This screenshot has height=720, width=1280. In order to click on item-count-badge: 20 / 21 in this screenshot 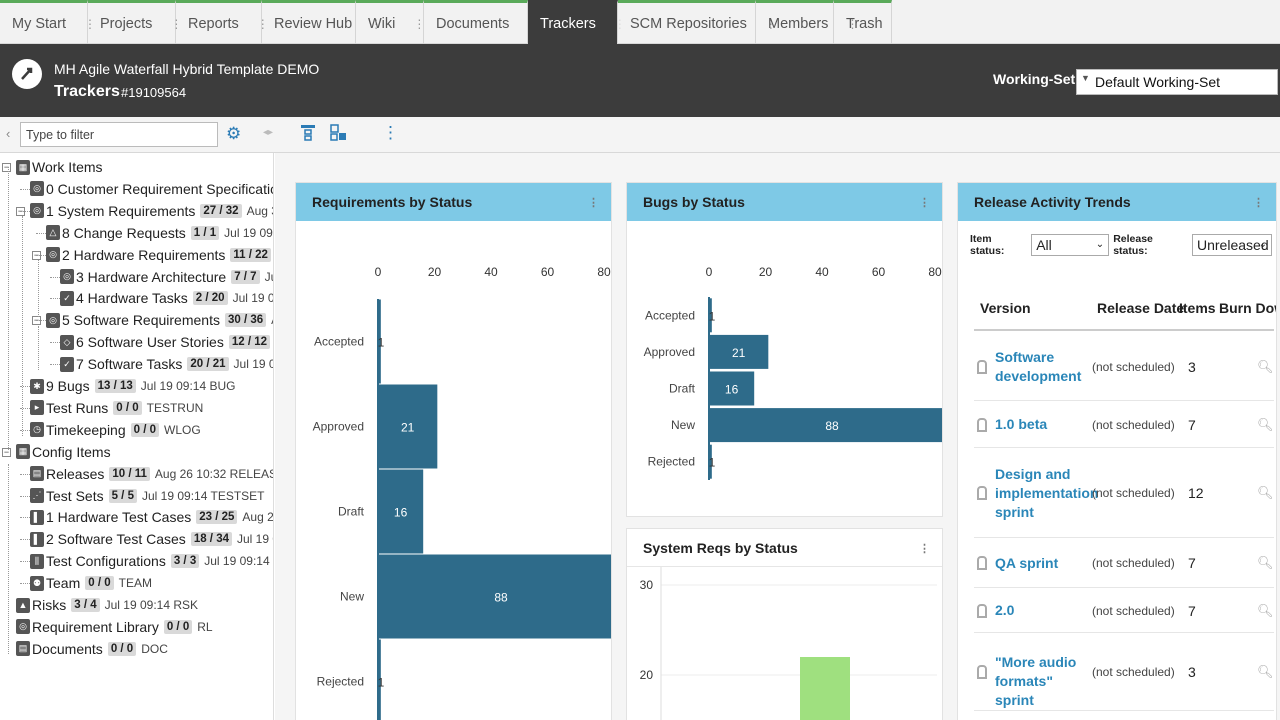, I will do `click(208, 364)`.